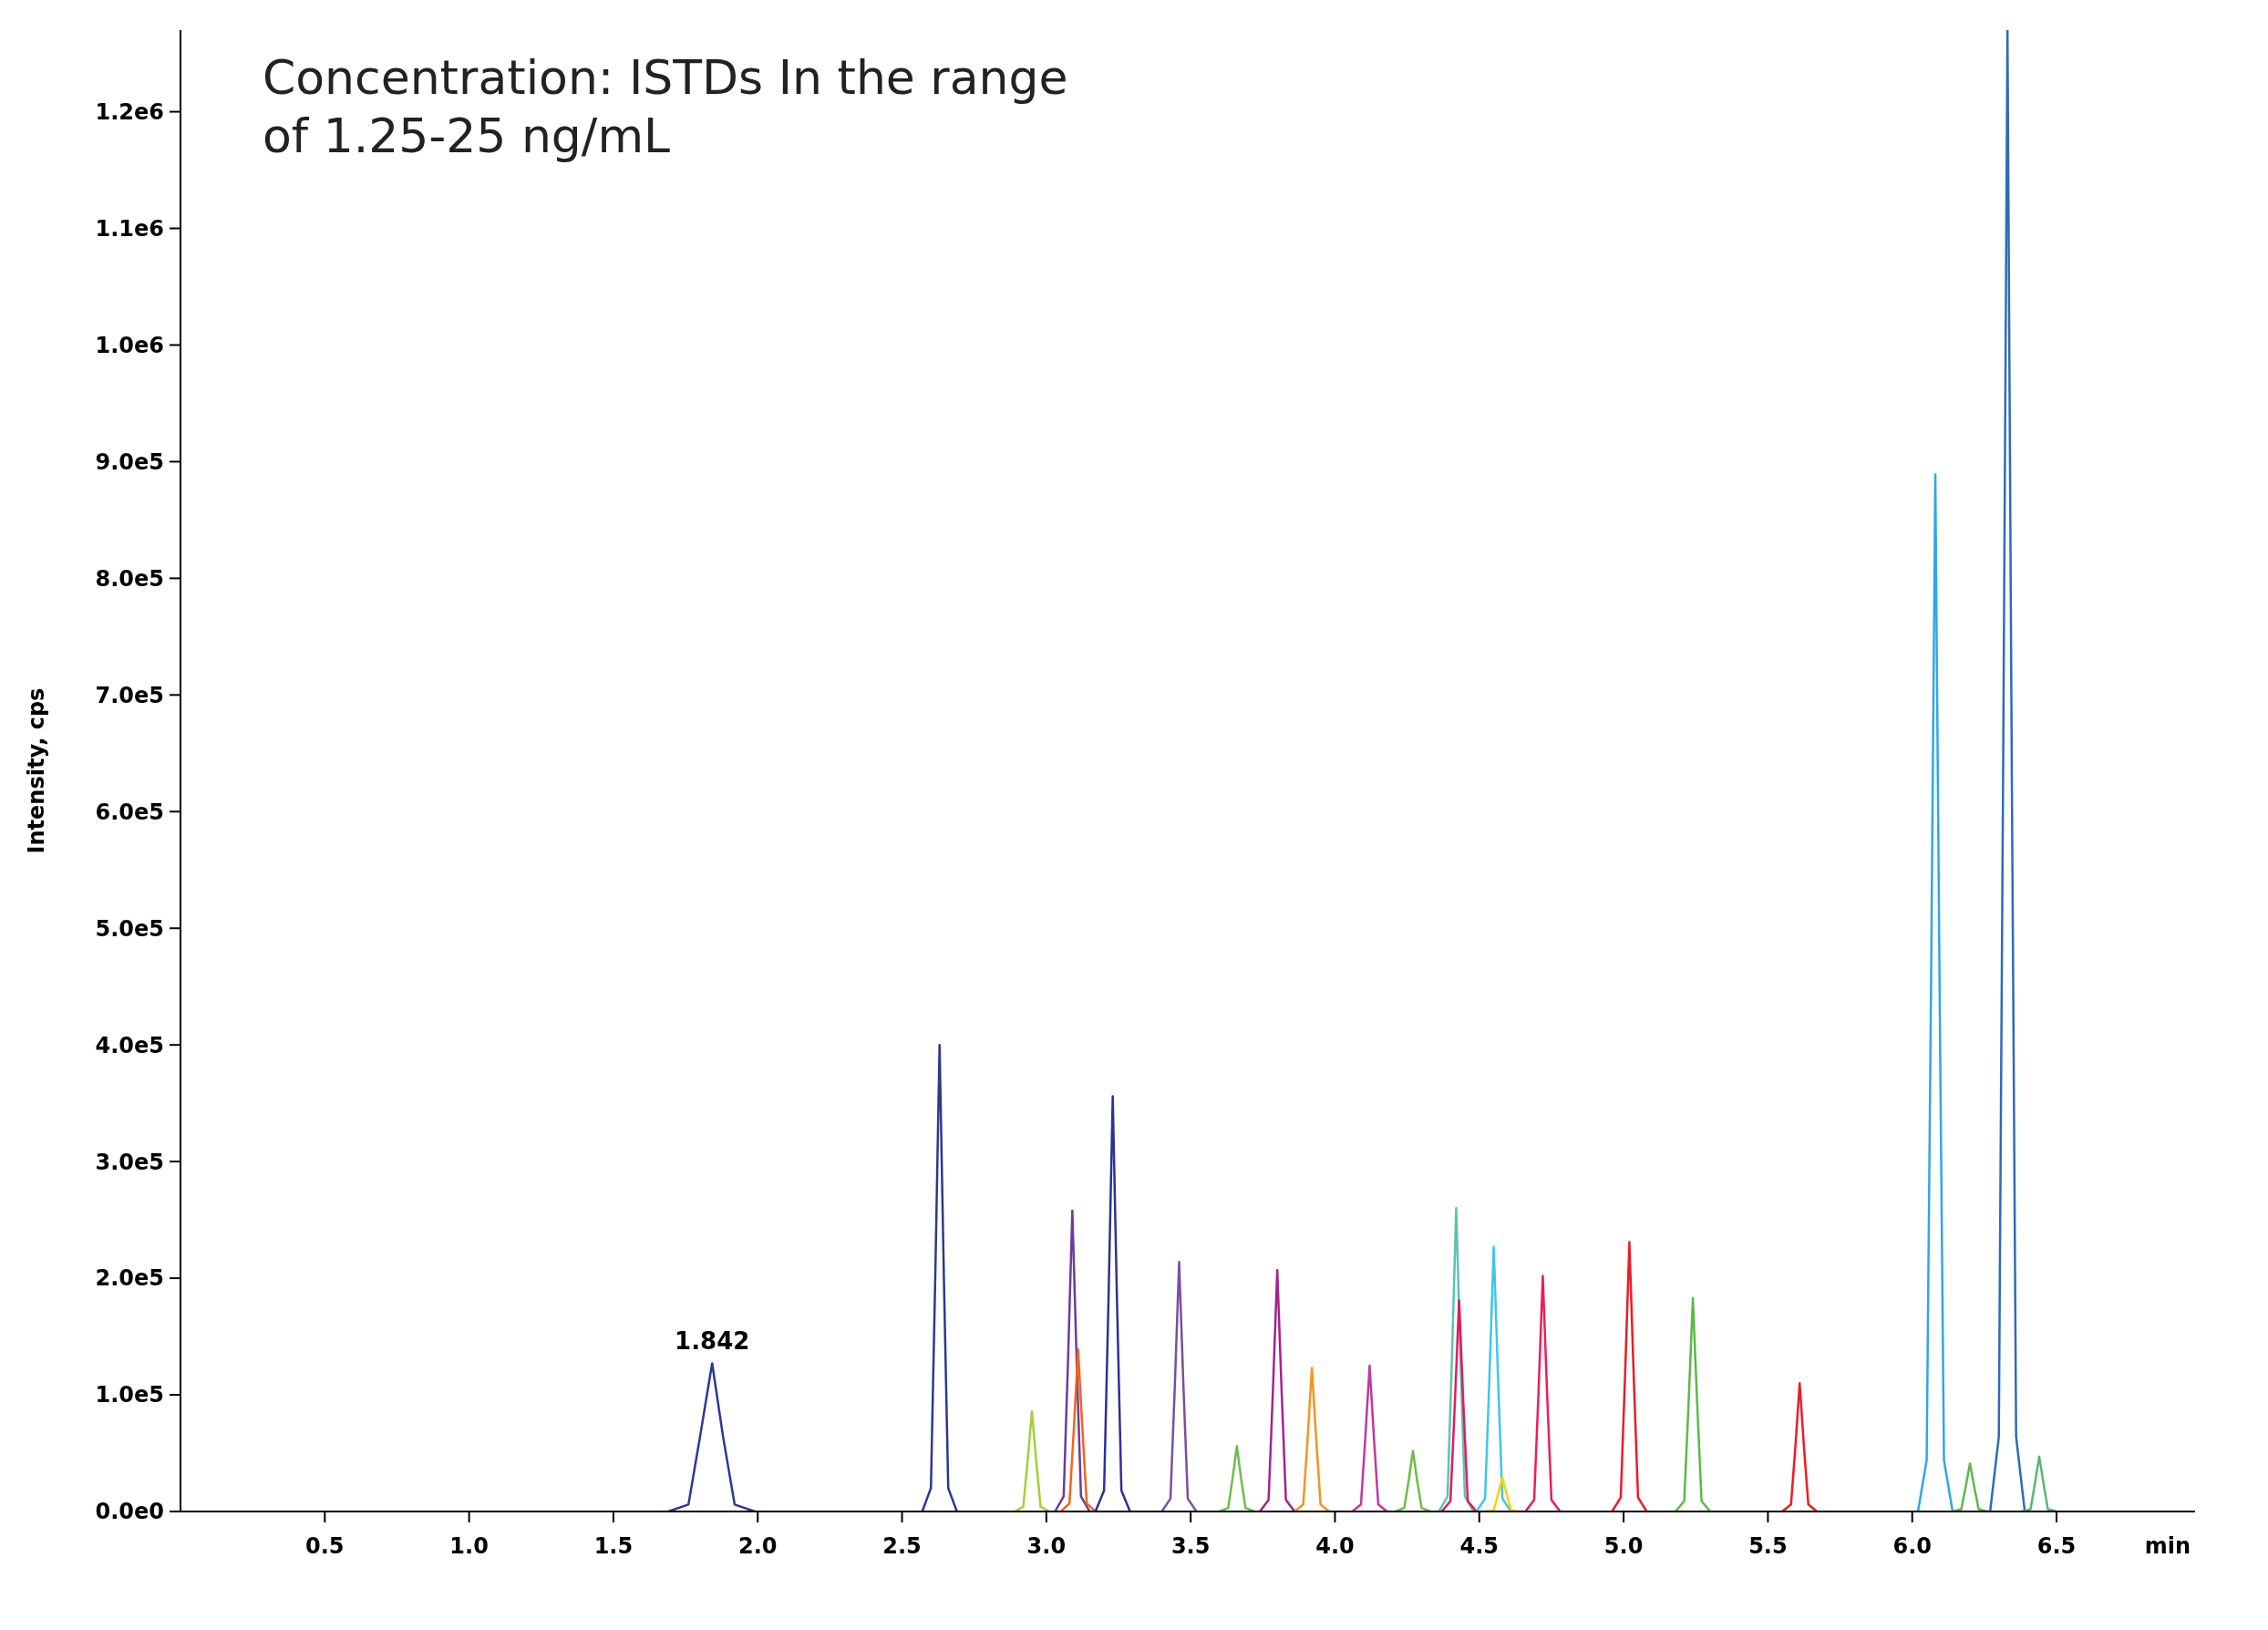 This screenshot has width=2268, height=1630. What do you see at coordinates (1768, 1546) in the screenshot?
I see `x-tick-label: 5.5` at bounding box center [1768, 1546].